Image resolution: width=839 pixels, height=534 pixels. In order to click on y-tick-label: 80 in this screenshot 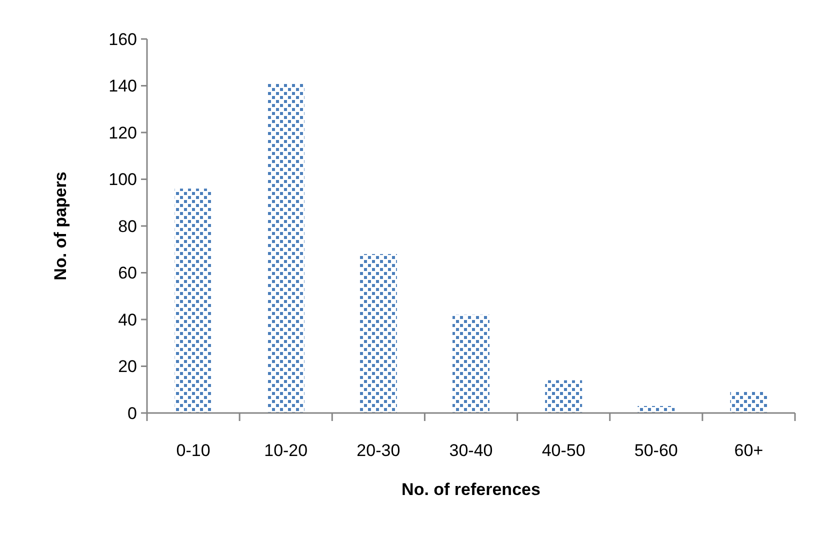, I will do `click(127, 226)`.